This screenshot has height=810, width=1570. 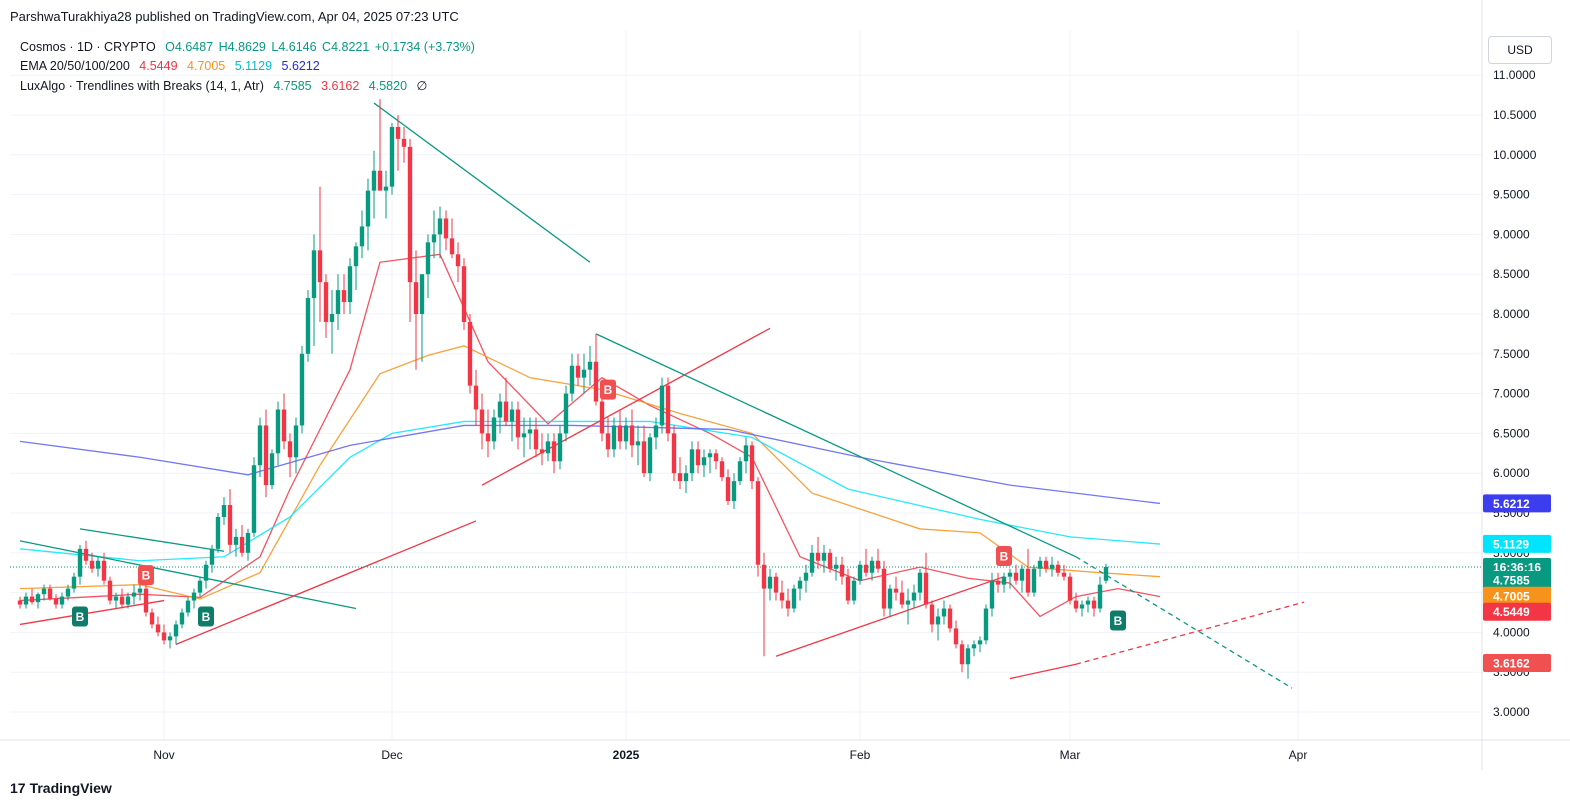 I want to click on tradingview-logo-icon: 17, so click(x=18, y=788).